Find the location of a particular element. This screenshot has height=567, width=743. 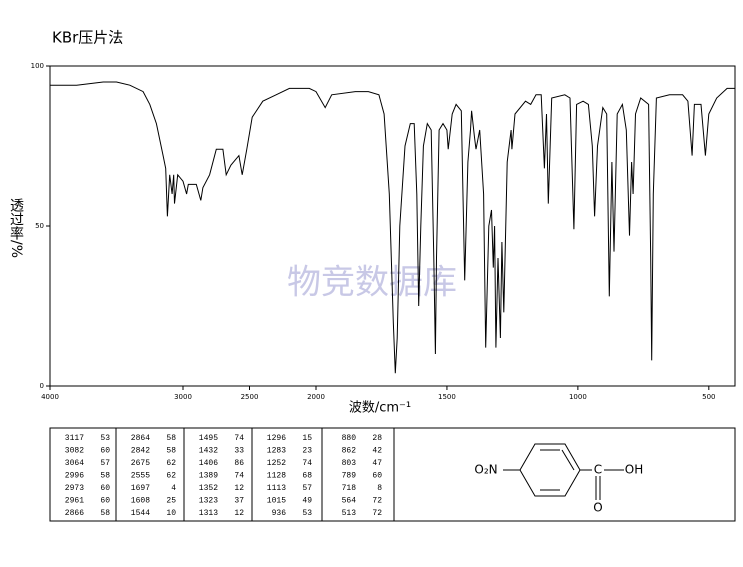

peak-wavenumber: 3082 is located at coordinates (74, 451).